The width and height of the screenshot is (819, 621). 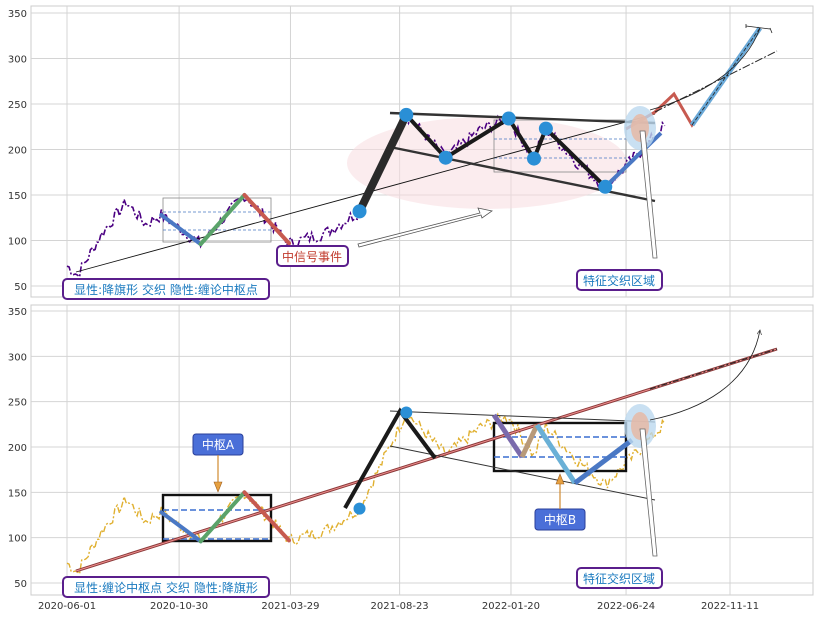 What do you see at coordinates (218, 444) in the screenshot?
I see `svg-text: 中枢A` at bounding box center [218, 444].